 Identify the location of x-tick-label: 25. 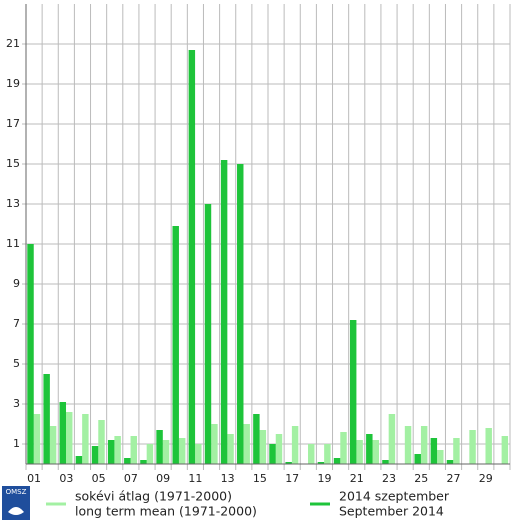
(421, 478).